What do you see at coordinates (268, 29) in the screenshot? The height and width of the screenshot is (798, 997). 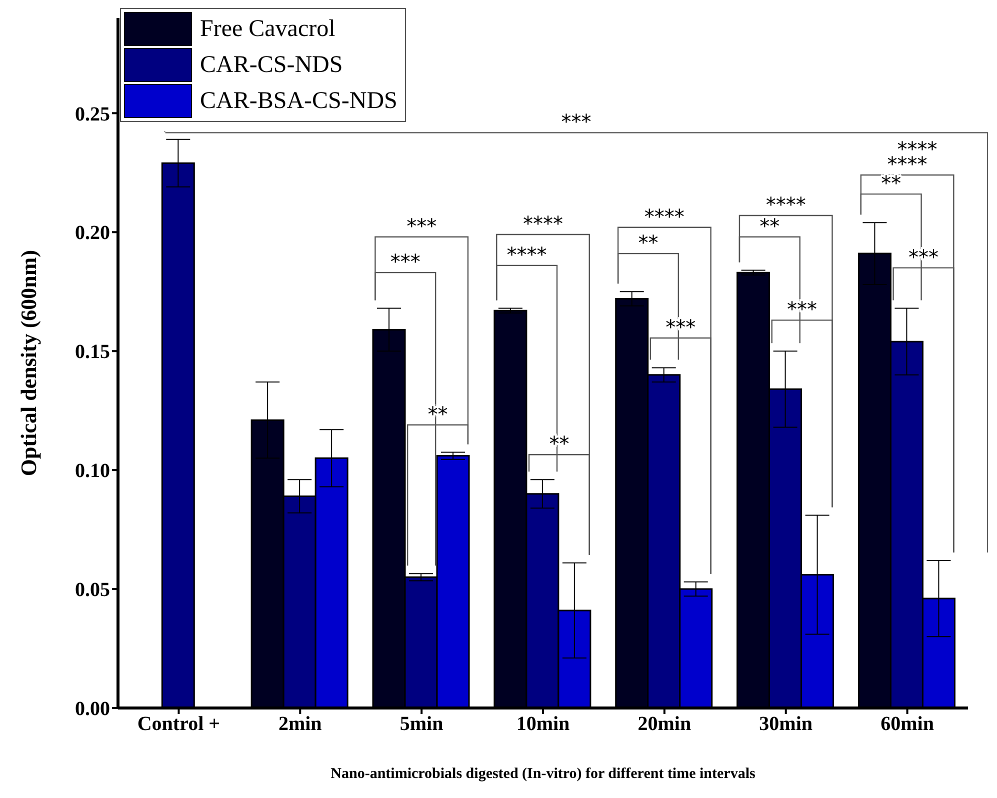 I see `legend-label: Free Cavacrol` at bounding box center [268, 29].